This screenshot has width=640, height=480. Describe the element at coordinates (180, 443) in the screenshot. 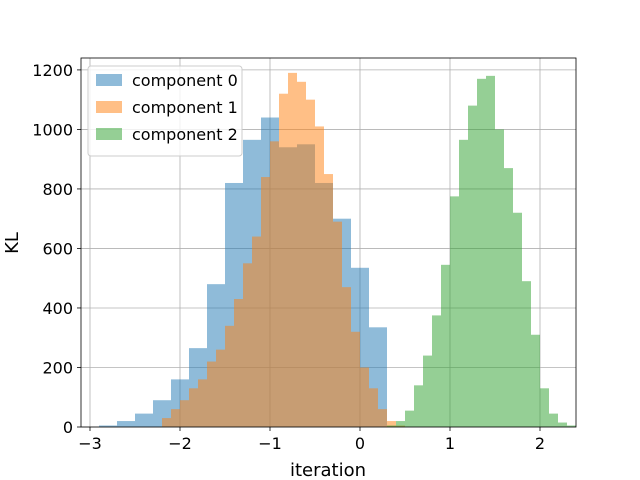

I see `x-tick-label: −2` at that location.